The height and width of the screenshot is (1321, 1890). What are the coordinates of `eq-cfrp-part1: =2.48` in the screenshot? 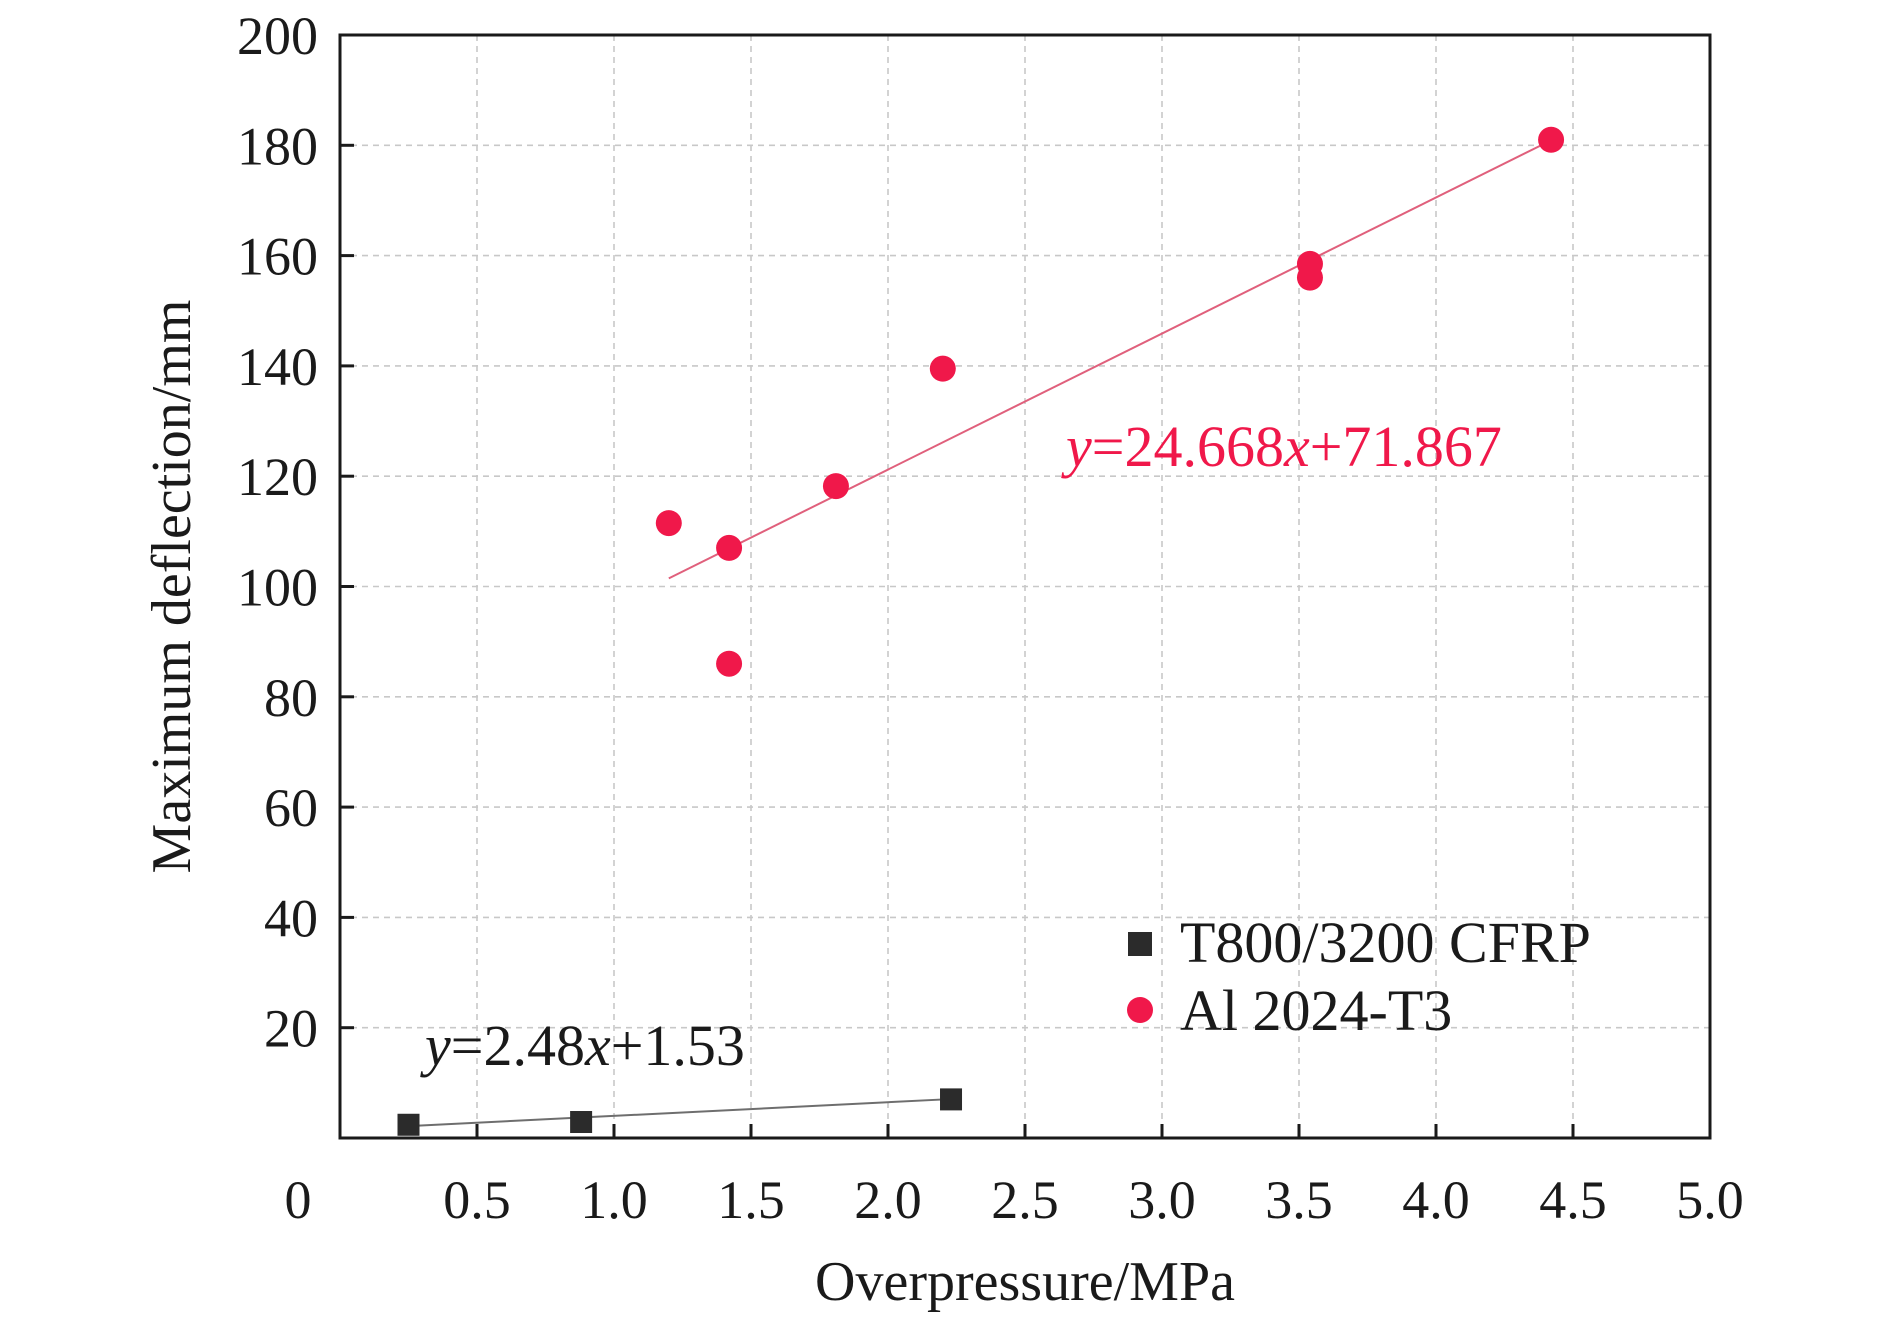 It's located at (518, 1045).